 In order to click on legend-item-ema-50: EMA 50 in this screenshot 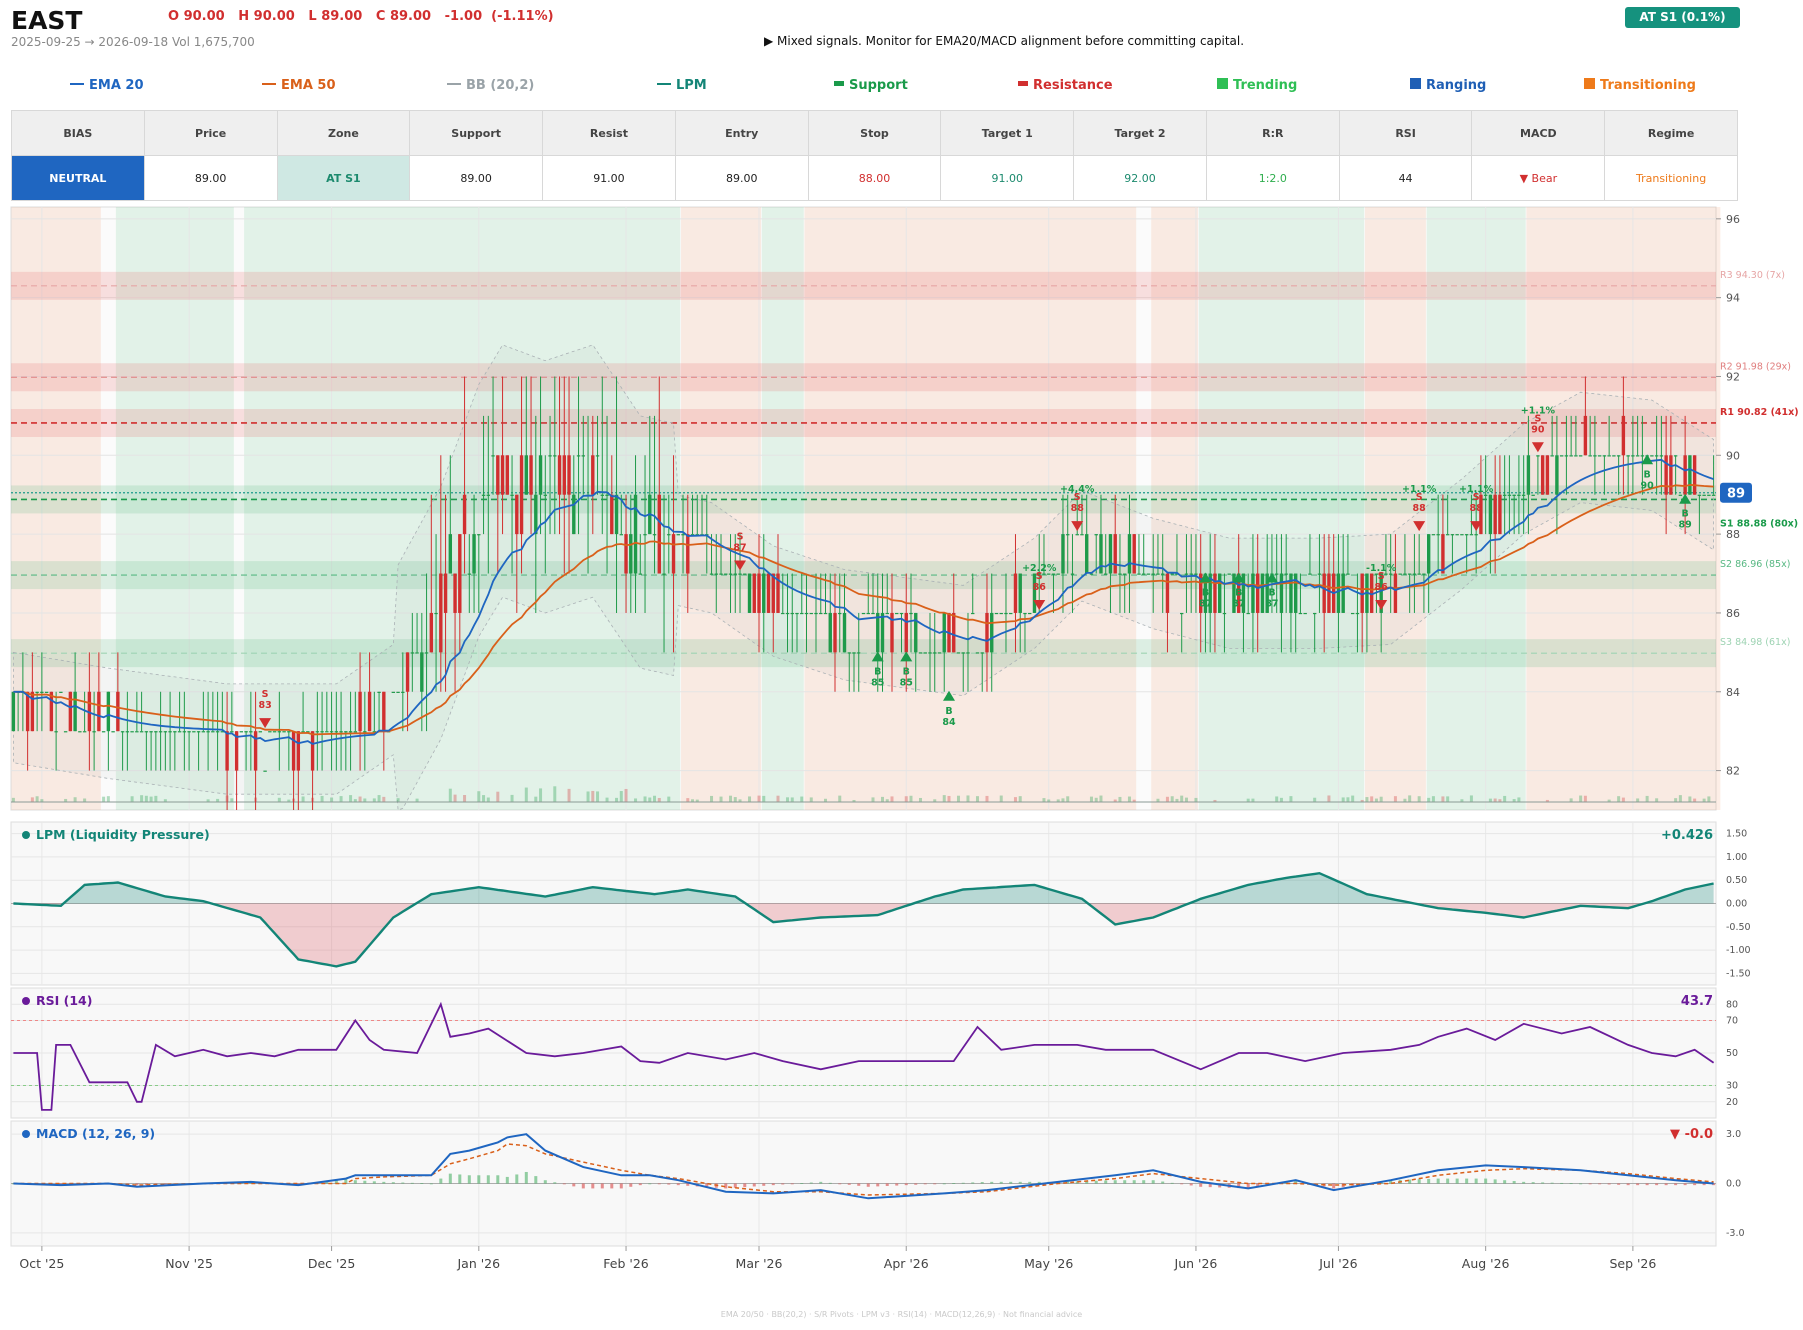, I will do `click(299, 85)`.